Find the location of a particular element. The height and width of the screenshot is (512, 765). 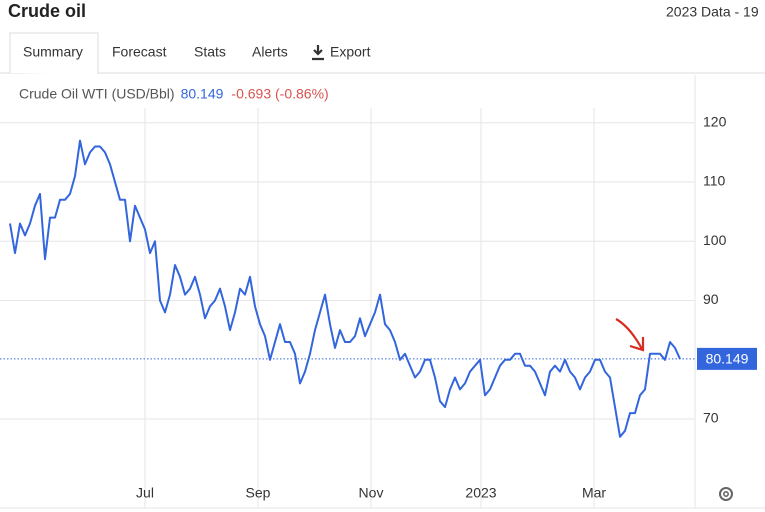

active-tab is located at coordinates (54, 53).